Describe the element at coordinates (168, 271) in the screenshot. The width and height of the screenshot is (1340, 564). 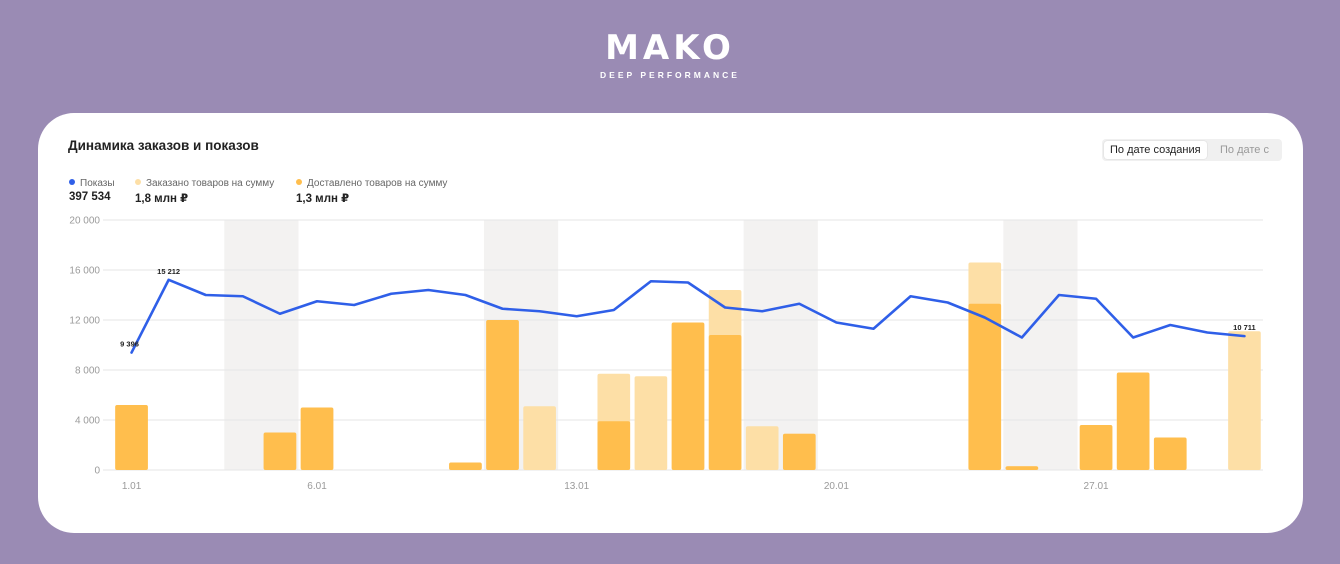
I see `data-label: 15 212` at that location.